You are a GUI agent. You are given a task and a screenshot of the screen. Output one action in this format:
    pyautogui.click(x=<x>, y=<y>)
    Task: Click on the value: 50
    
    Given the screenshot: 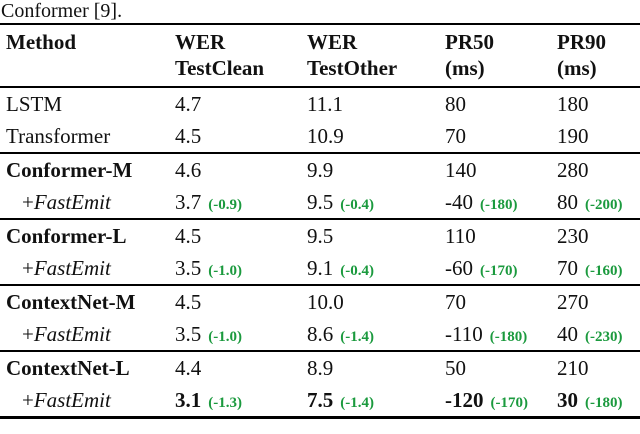 What is the action you would take?
    pyautogui.click(x=455, y=368)
    